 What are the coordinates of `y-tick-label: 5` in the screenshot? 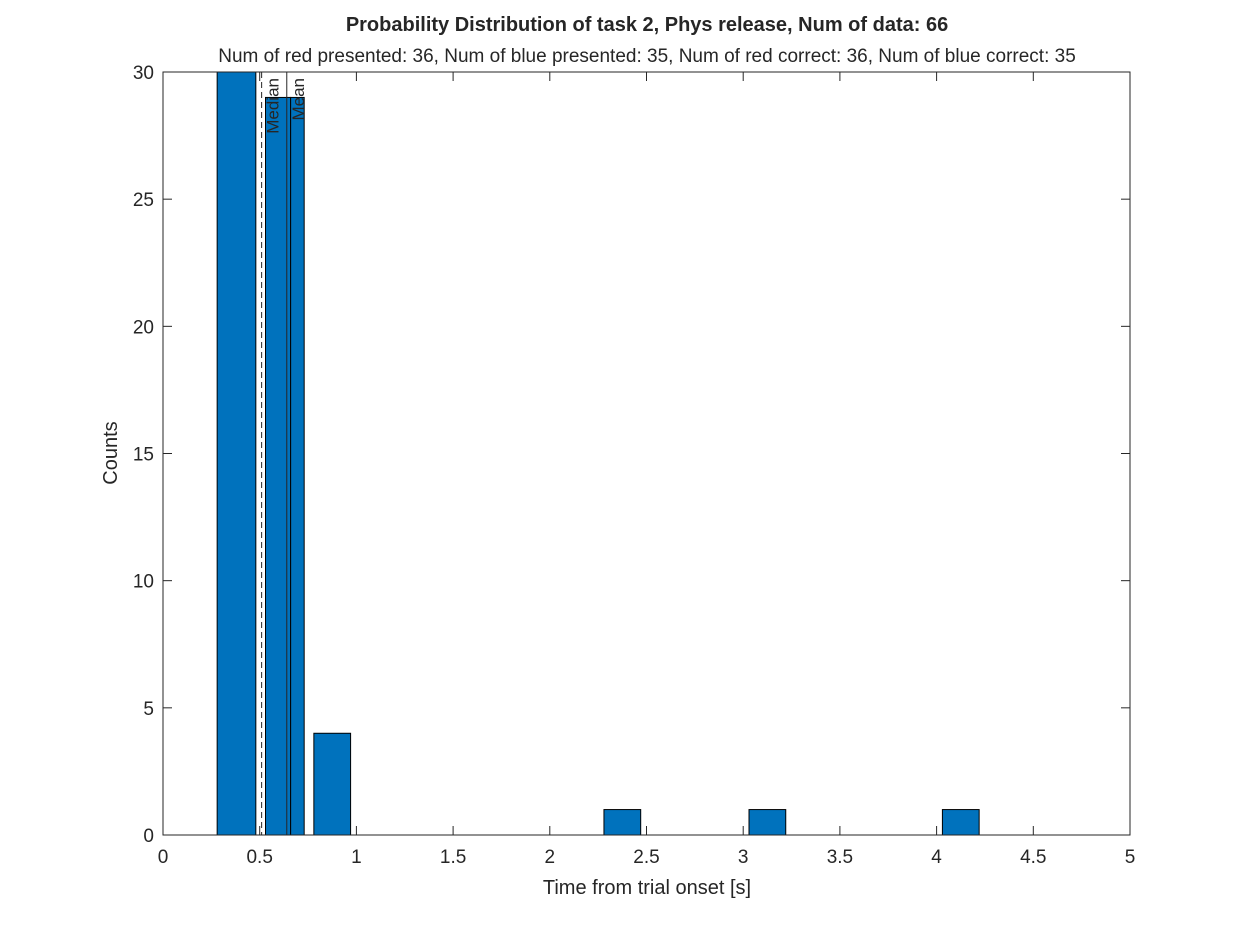 It's located at (148, 709).